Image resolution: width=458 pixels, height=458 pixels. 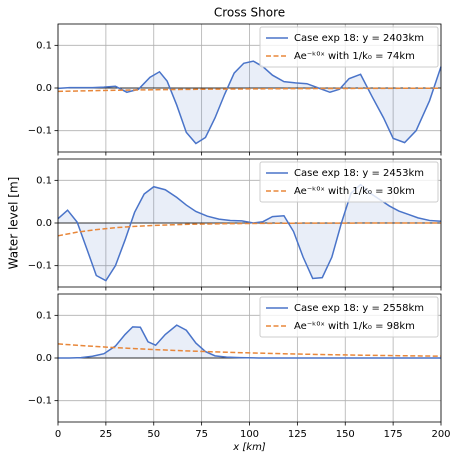 What do you see at coordinates (249, 447) in the screenshot?
I see `x-axis-label: x [km]` at bounding box center [249, 447].